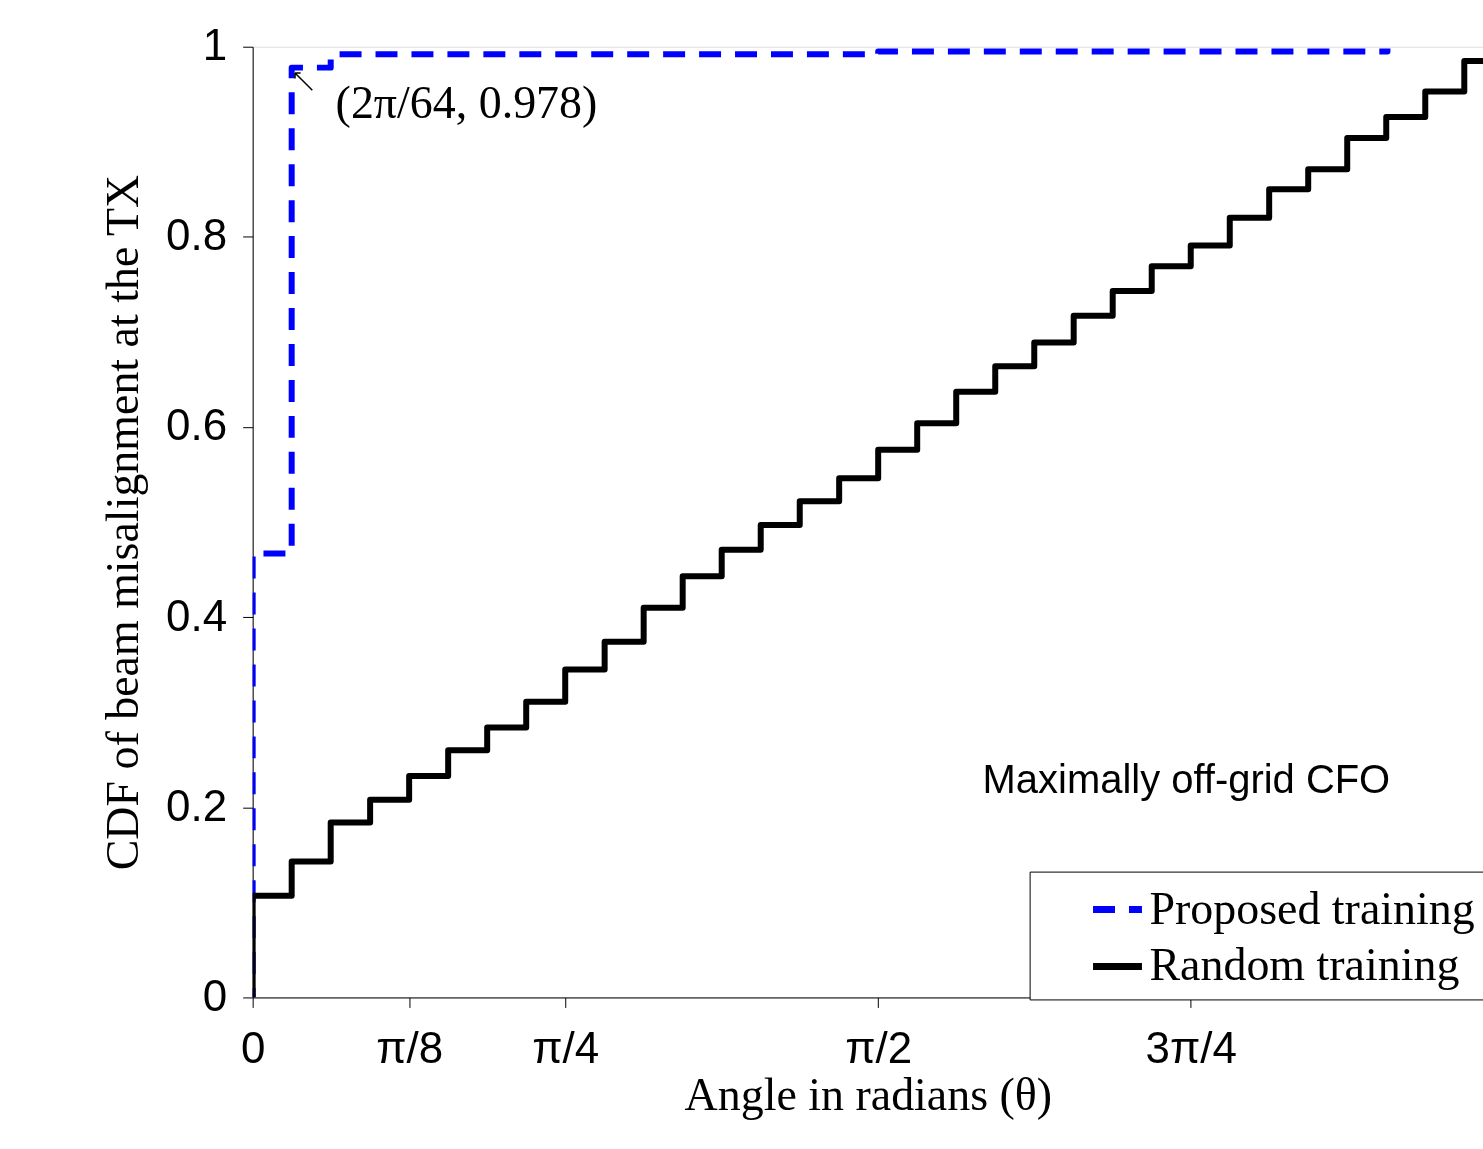 This screenshot has width=1483, height=1149. What do you see at coordinates (215, 45) in the screenshot?
I see `y-tick-label: 1` at bounding box center [215, 45].